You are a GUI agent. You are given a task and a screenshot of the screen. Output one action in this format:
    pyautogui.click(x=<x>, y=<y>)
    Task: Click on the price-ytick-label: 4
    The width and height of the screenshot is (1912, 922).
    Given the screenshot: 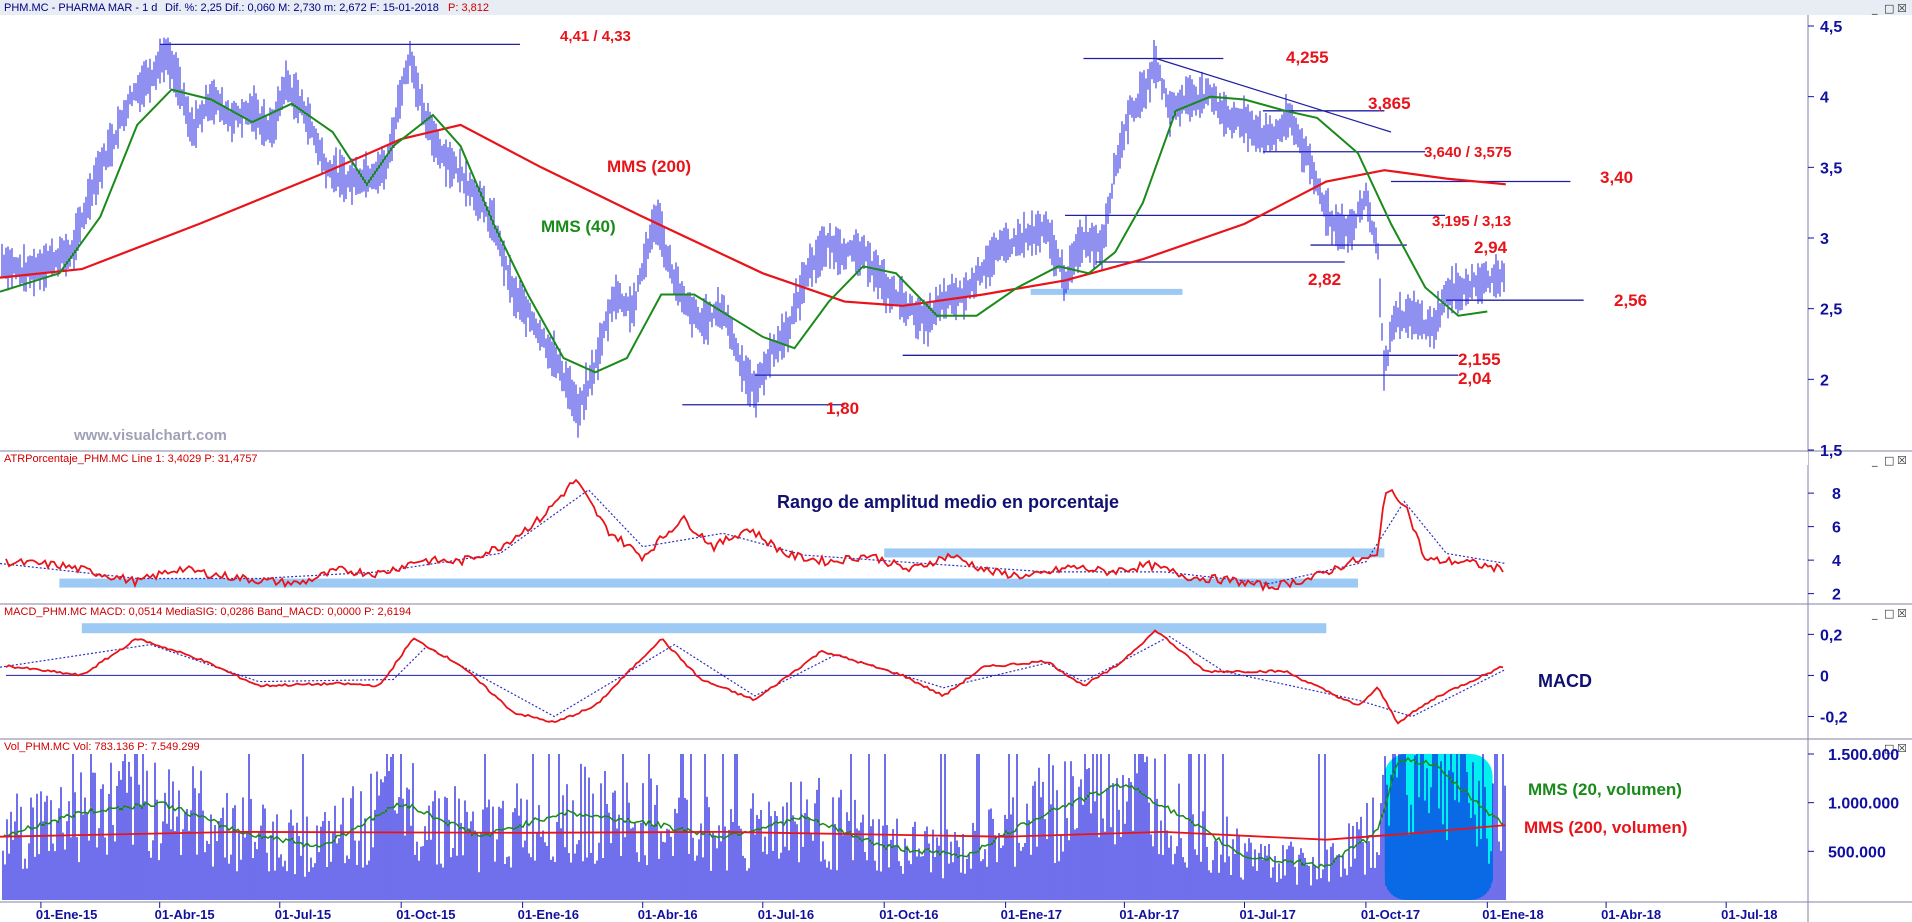 What is the action you would take?
    pyautogui.click(x=1824, y=98)
    